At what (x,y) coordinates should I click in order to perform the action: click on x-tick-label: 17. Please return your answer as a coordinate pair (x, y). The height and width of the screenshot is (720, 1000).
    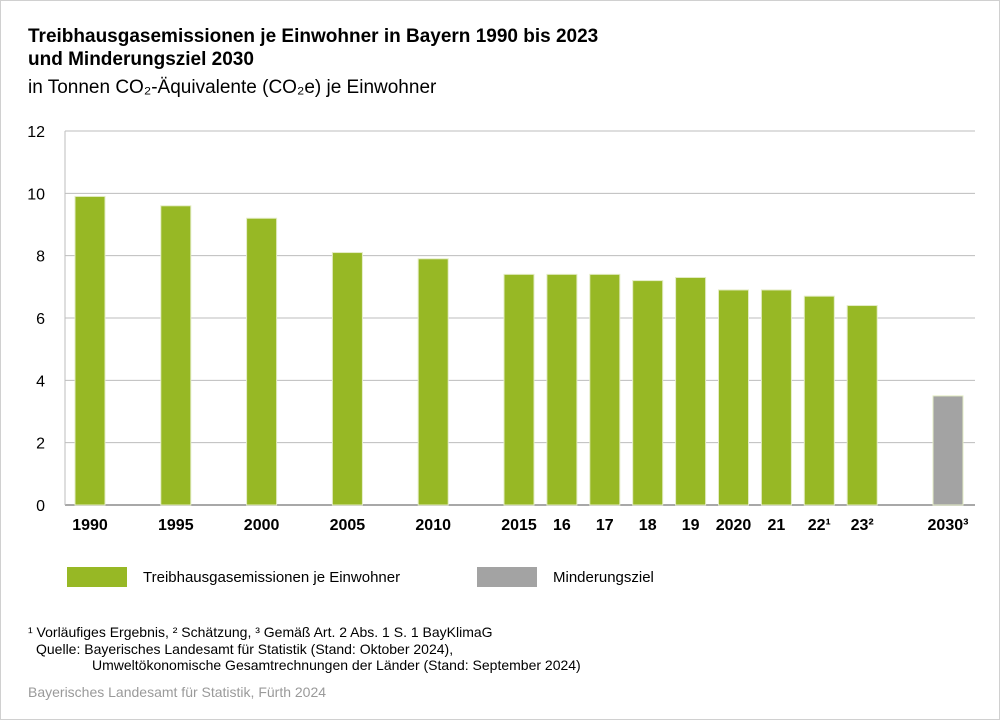
    Looking at the image, I should click on (605, 525).